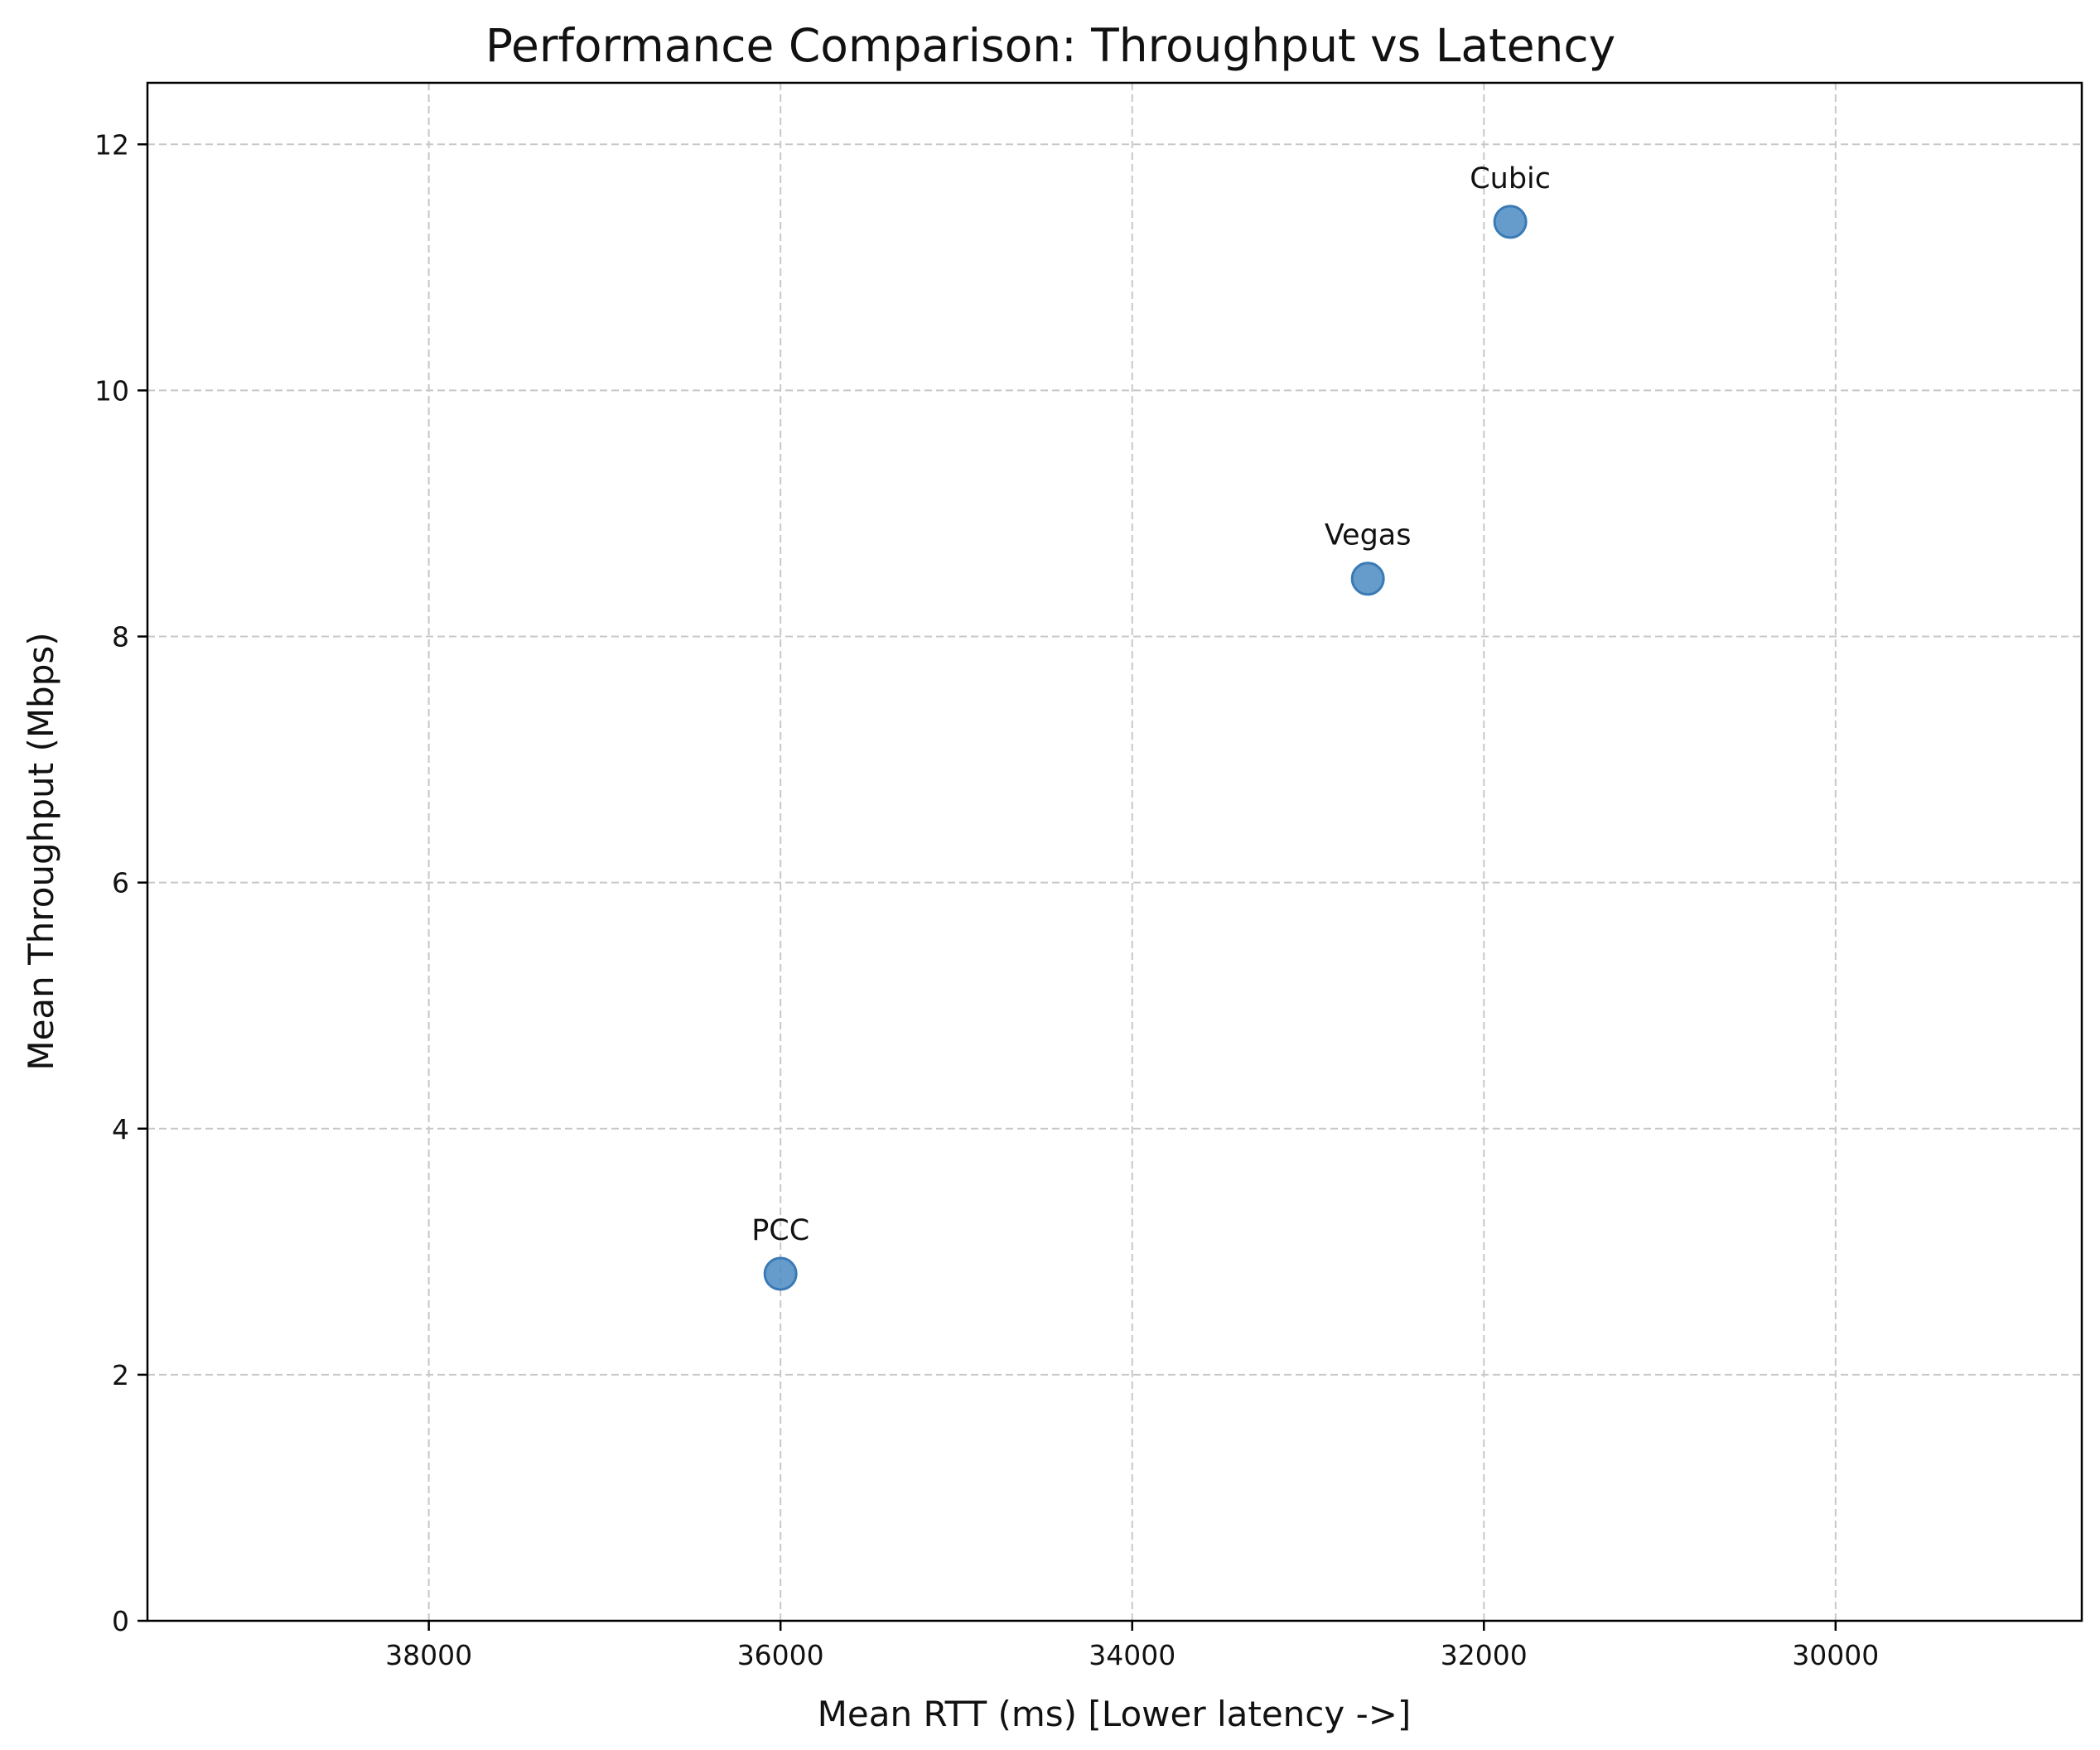 The width and height of the screenshot is (2100, 1750). What do you see at coordinates (1835, 1655) in the screenshot?
I see `x-tick-label: 30000` at bounding box center [1835, 1655].